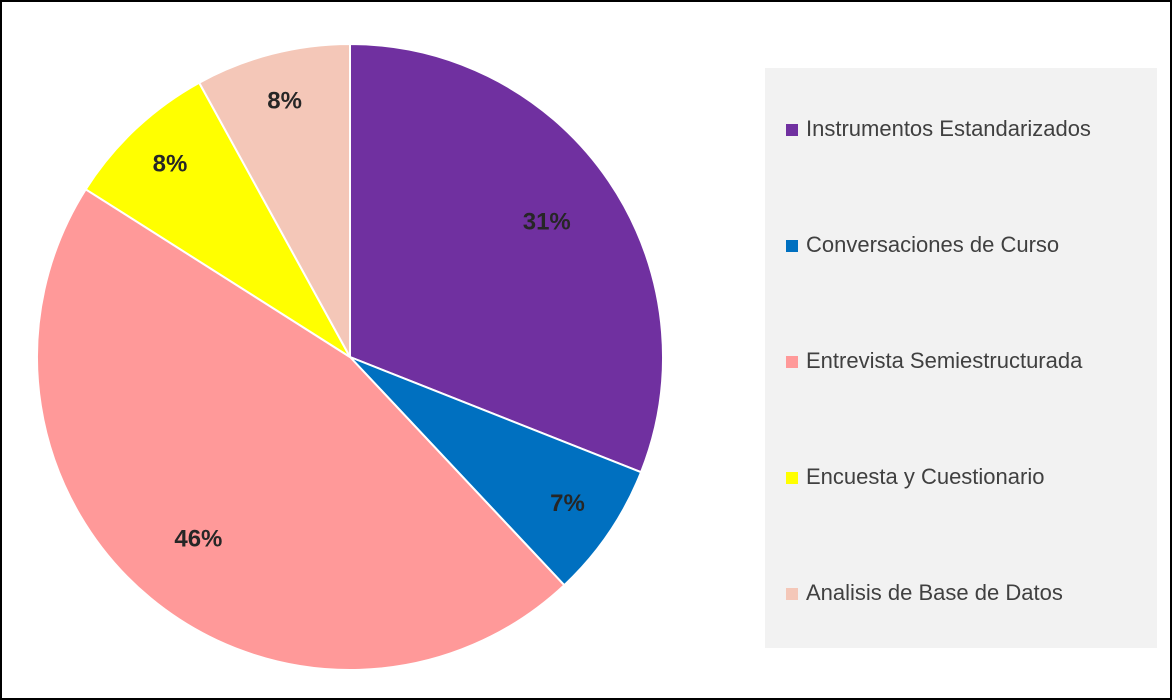 Image resolution: width=1172 pixels, height=700 pixels. Describe the element at coordinates (567, 503) in the screenshot. I see `data-label: 7%` at that location.